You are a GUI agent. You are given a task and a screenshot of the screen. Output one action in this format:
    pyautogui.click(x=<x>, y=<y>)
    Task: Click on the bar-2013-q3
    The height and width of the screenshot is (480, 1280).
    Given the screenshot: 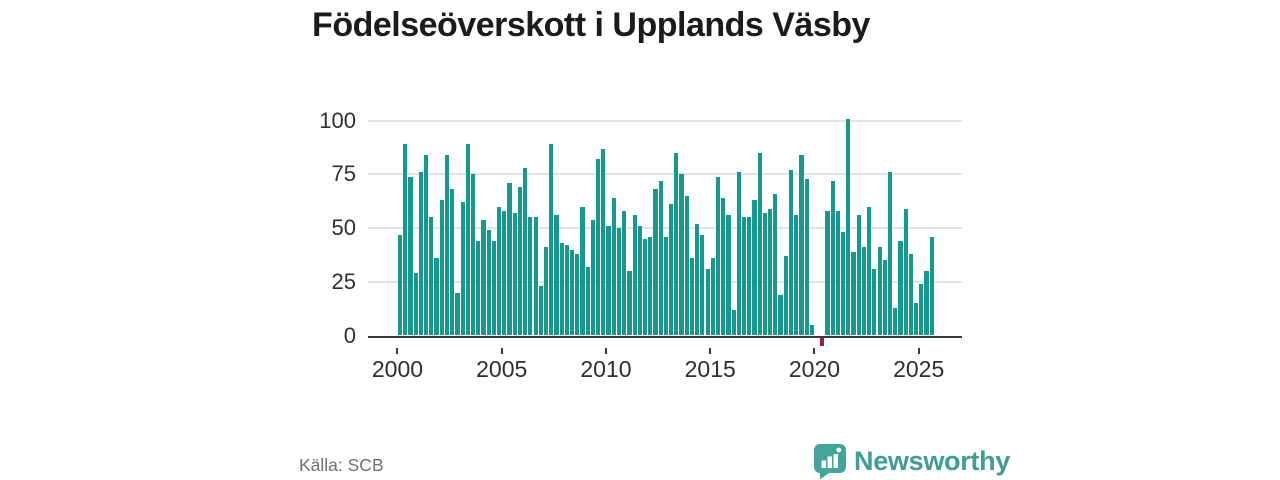 What is the action you would take?
    pyautogui.click(x=681, y=255)
    